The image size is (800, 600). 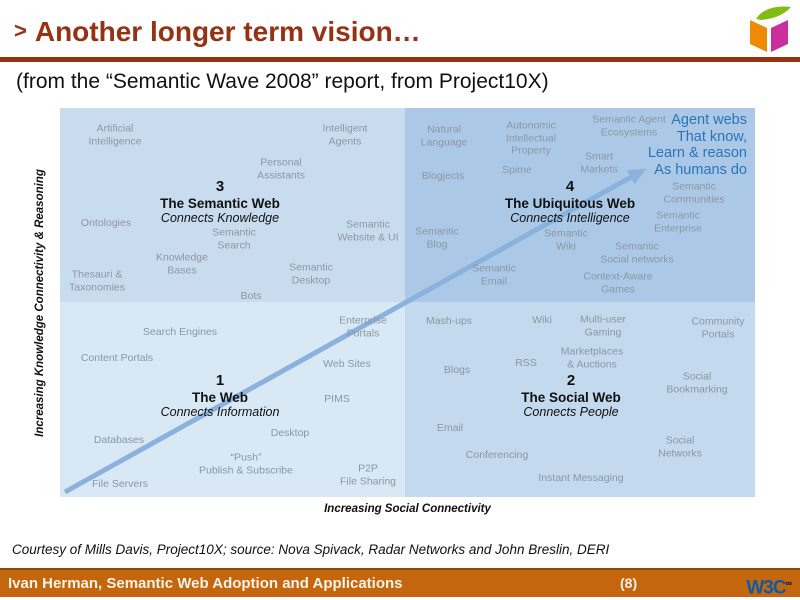 What do you see at coordinates (337, 398) in the screenshot?
I see `diagram-label: PIMS` at bounding box center [337, 398].